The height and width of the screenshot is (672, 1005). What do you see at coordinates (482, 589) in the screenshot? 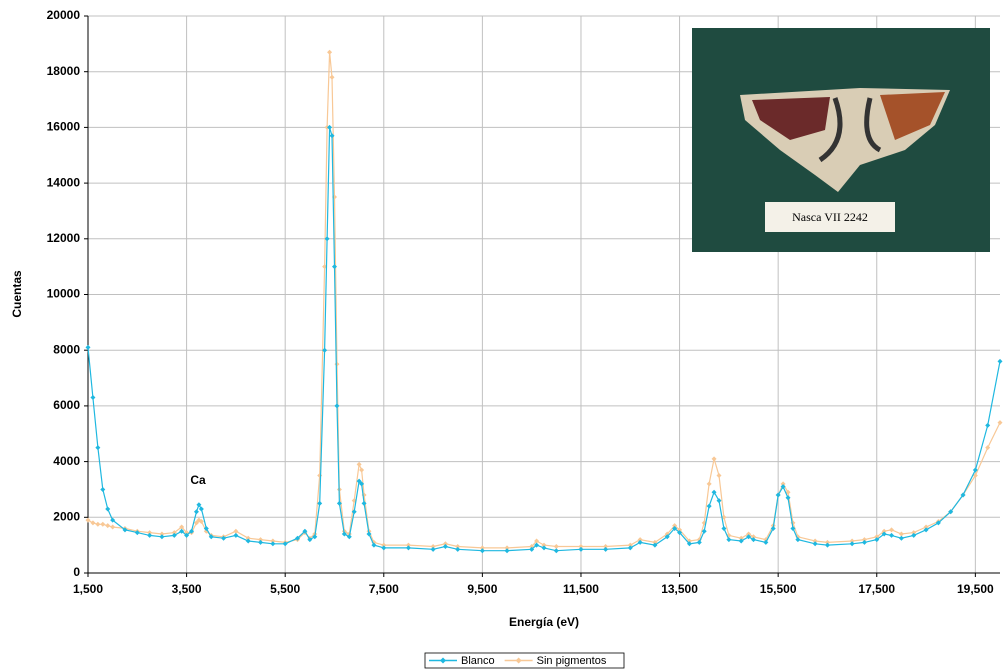
I see `x-tick-label: 9,500` at bounding box center [482, 589].